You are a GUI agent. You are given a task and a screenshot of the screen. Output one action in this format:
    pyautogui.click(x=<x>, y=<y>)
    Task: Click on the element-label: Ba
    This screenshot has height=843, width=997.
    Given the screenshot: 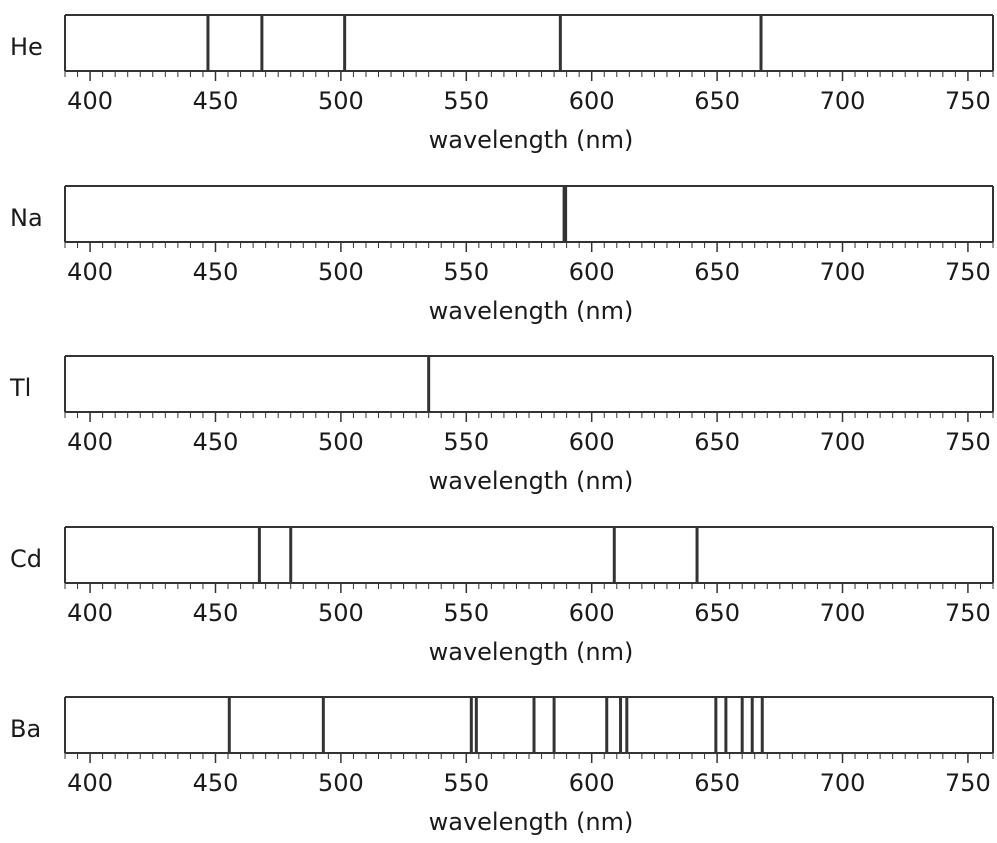 What is the action you would take?
    pyautogui.click(x=25, y=729)
    